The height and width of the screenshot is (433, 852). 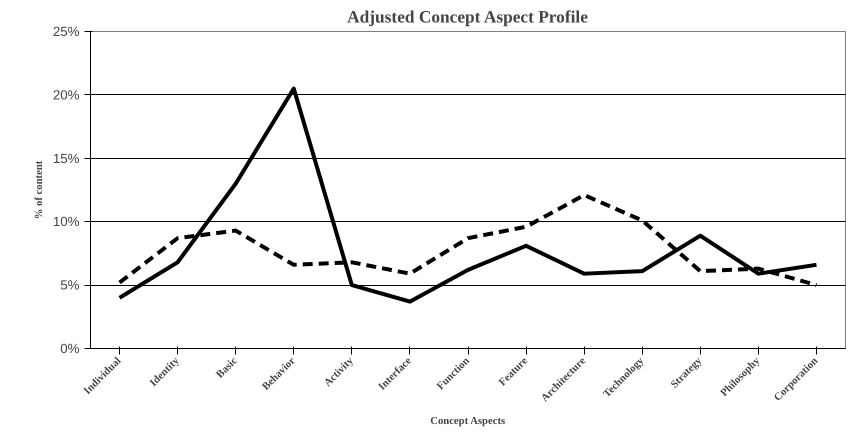 What do you see at coordinates (66, 222) in the screenshot?
I see `y-tick-label: 10%` at bounding box center [66, 222].